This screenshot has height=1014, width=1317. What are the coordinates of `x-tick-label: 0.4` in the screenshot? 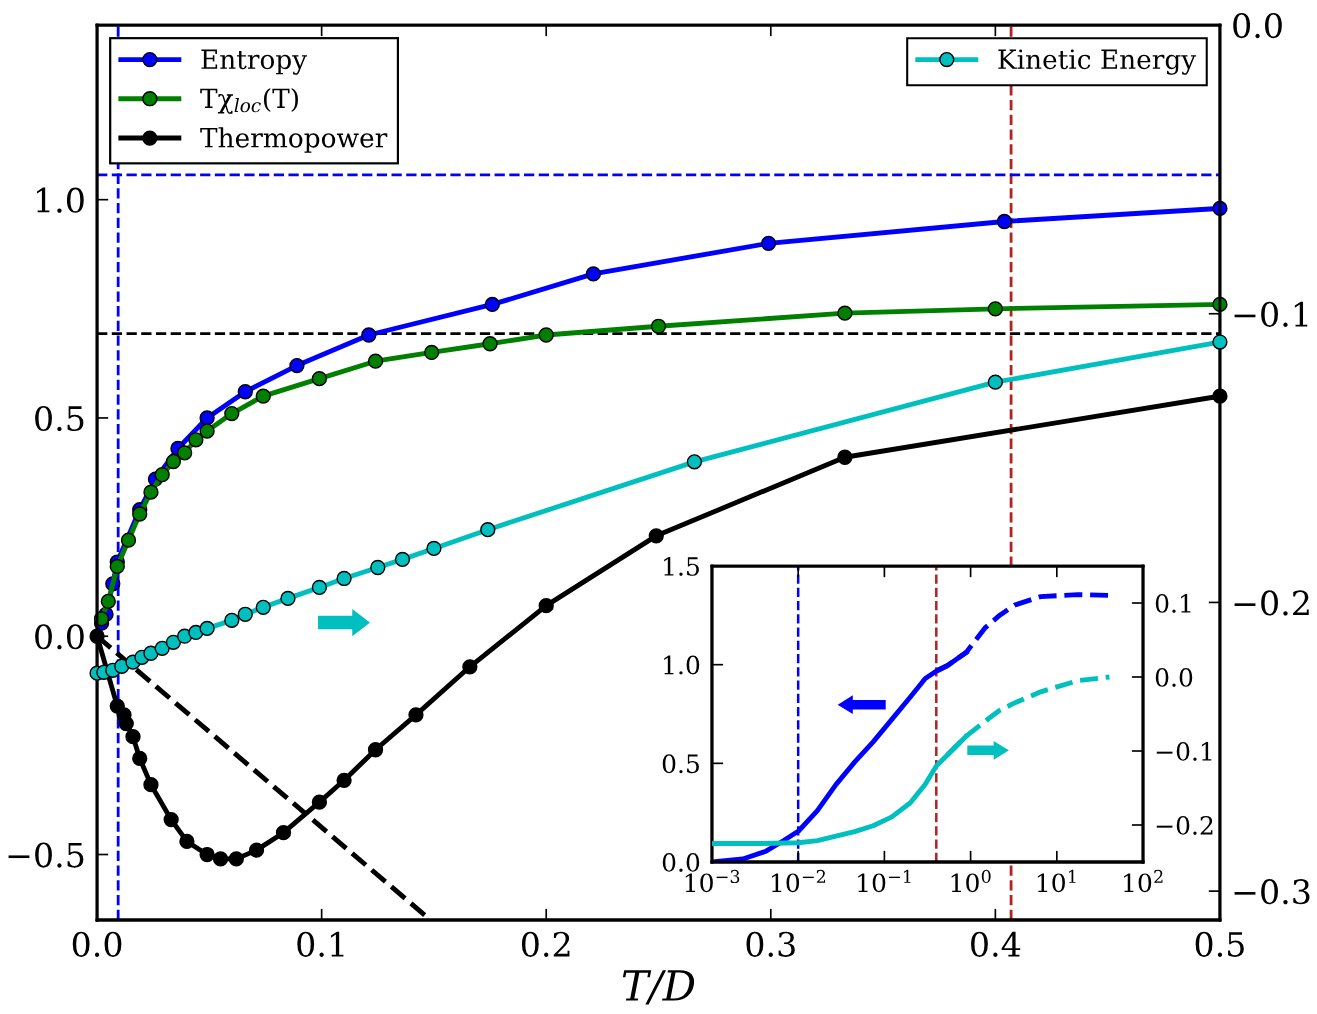 It's located at (996, 944).